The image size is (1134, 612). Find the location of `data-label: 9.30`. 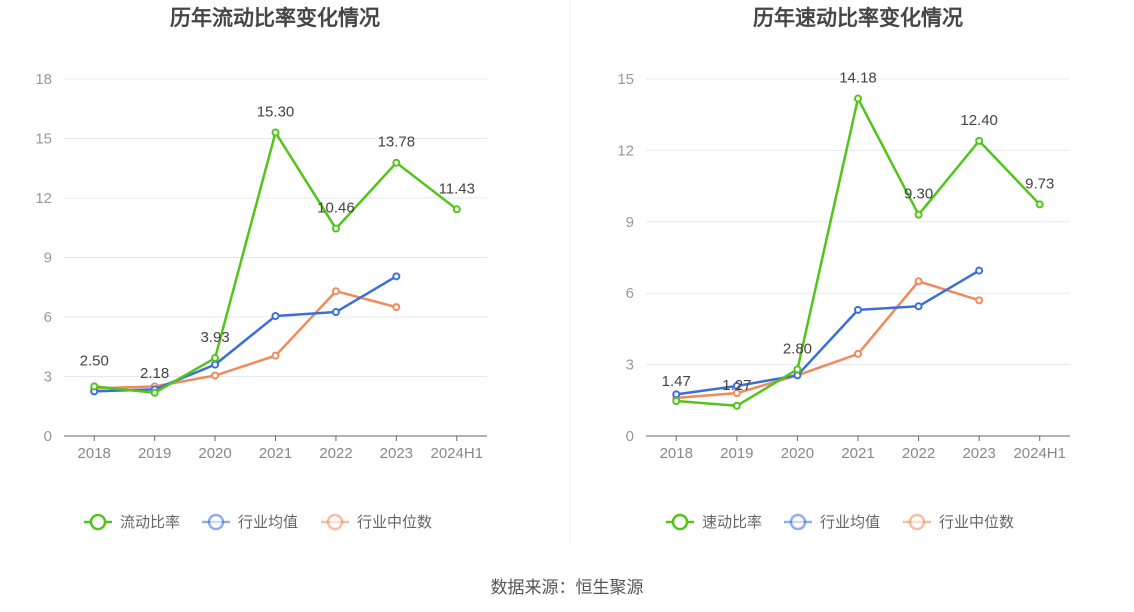

data-label: 9.30 is located at coordinates (918, 194).